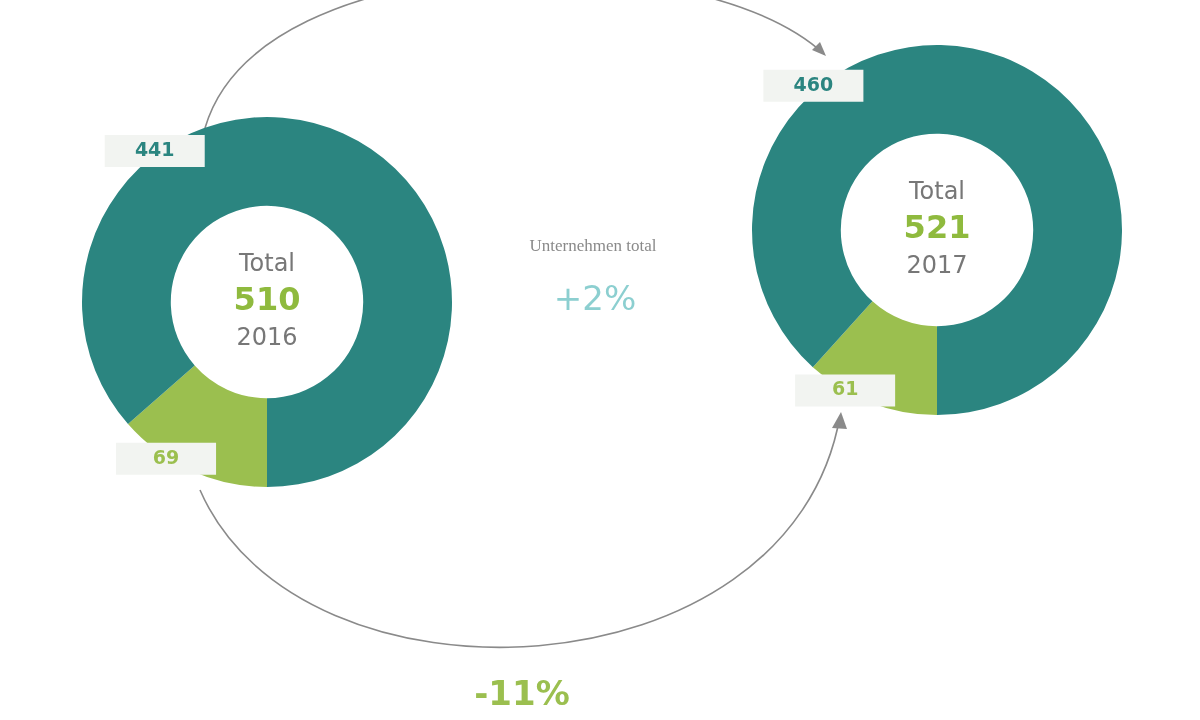 The image size is (1200, 720). What do you see at coordinates (166, 456) in the screenshot?
I see `data-label: 69` at bounding box center [166, 456].